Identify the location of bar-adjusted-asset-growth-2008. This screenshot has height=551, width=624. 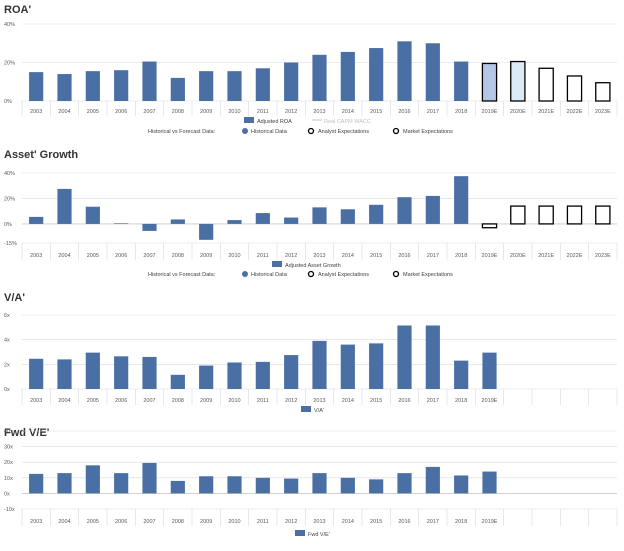
(177, 221).